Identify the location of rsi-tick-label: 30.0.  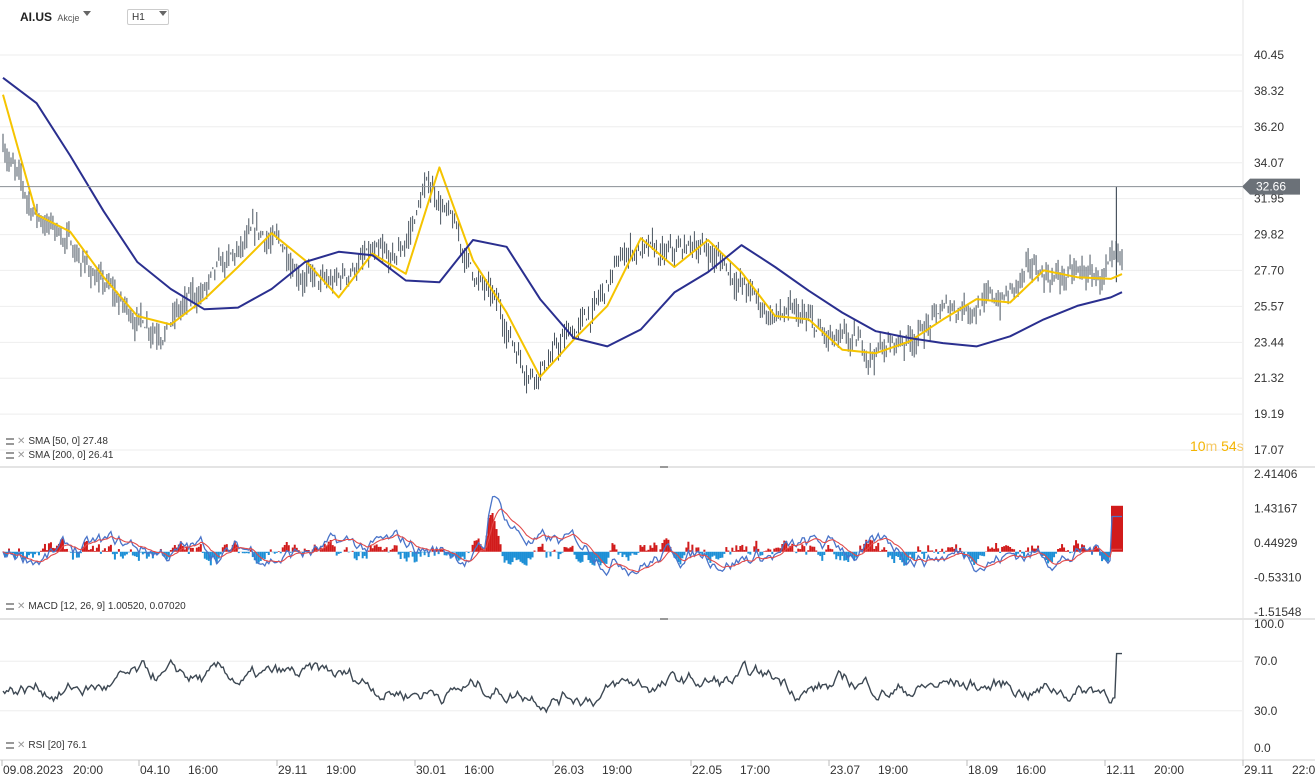
(1266, 711).